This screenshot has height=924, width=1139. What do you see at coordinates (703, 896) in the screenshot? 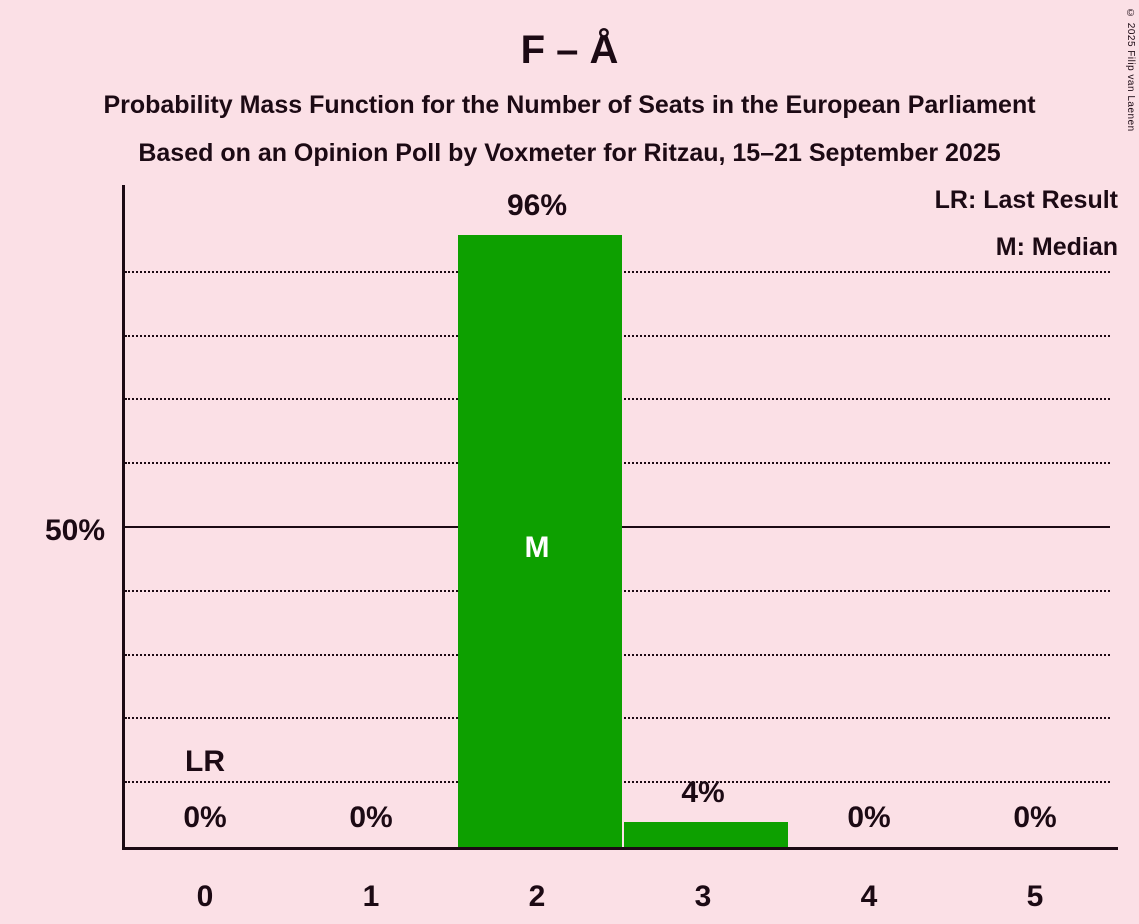
I see `x-tick-3: 3` at bounding box center [703, 896].